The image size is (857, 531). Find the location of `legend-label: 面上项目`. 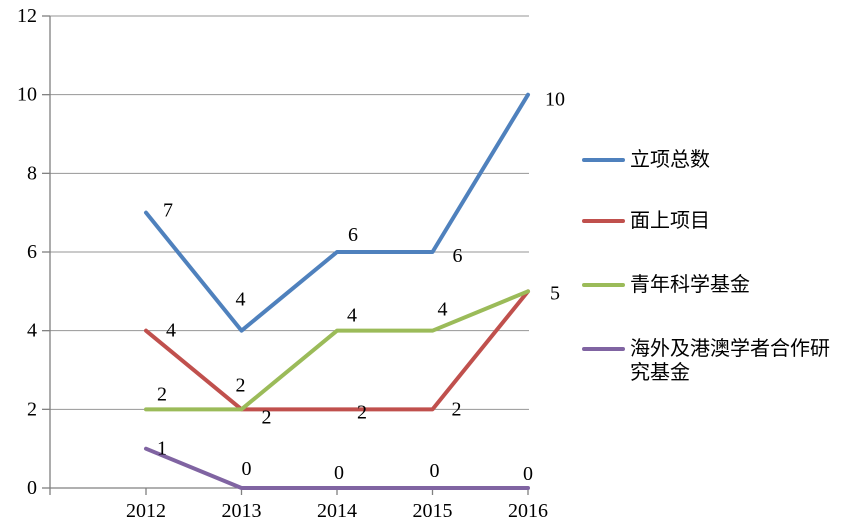

legend-label: 面上项目 is located at coordinates (670, 221).